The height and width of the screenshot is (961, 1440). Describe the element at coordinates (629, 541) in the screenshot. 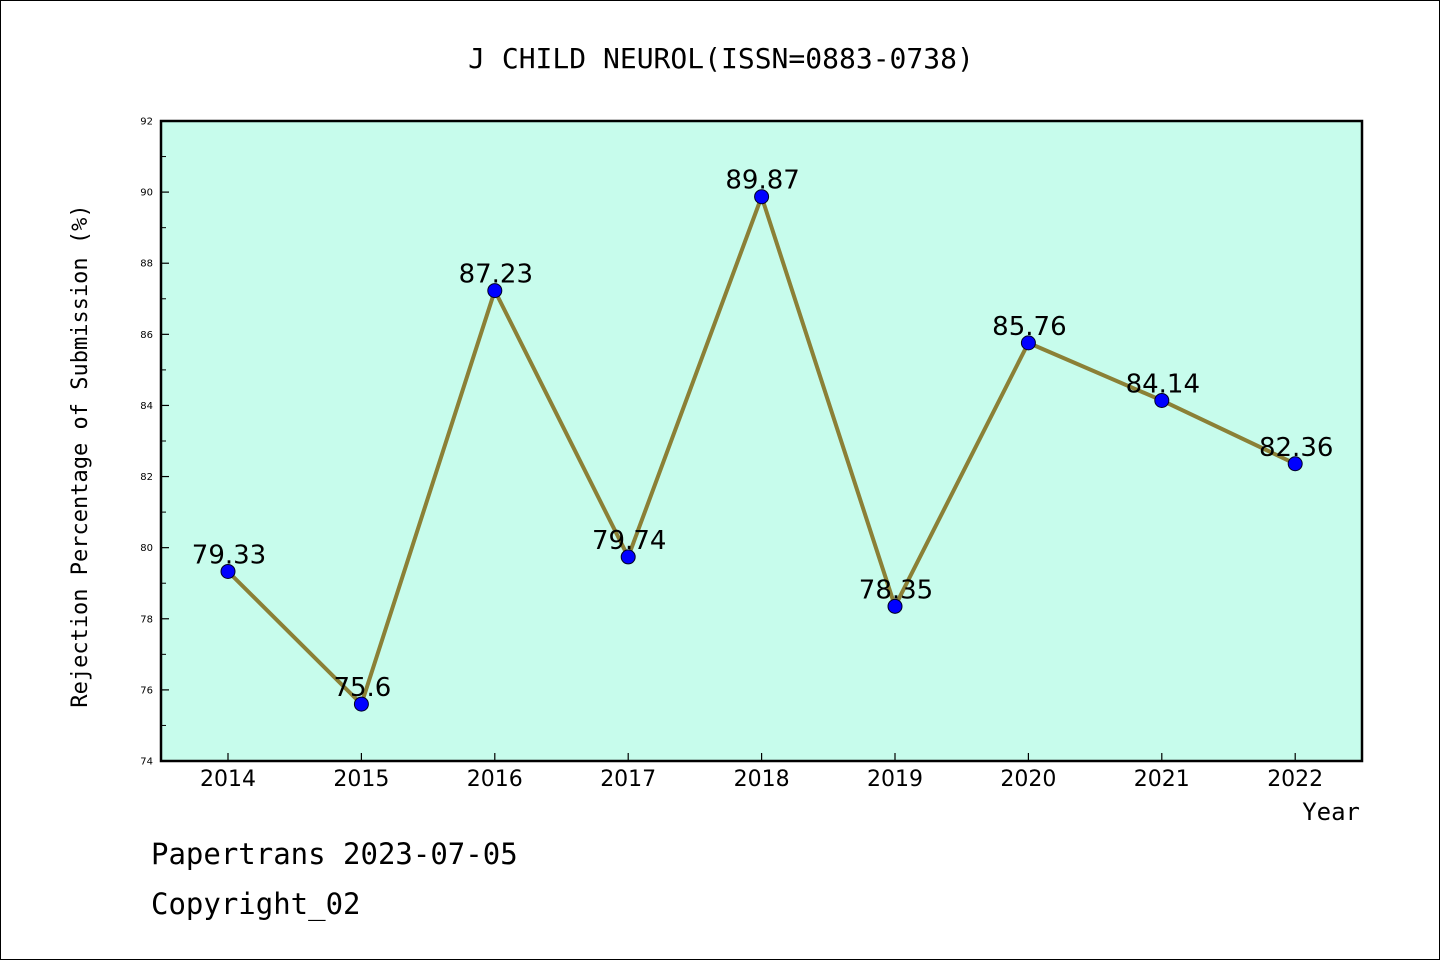

I see `data-label: 79.74` at that location.